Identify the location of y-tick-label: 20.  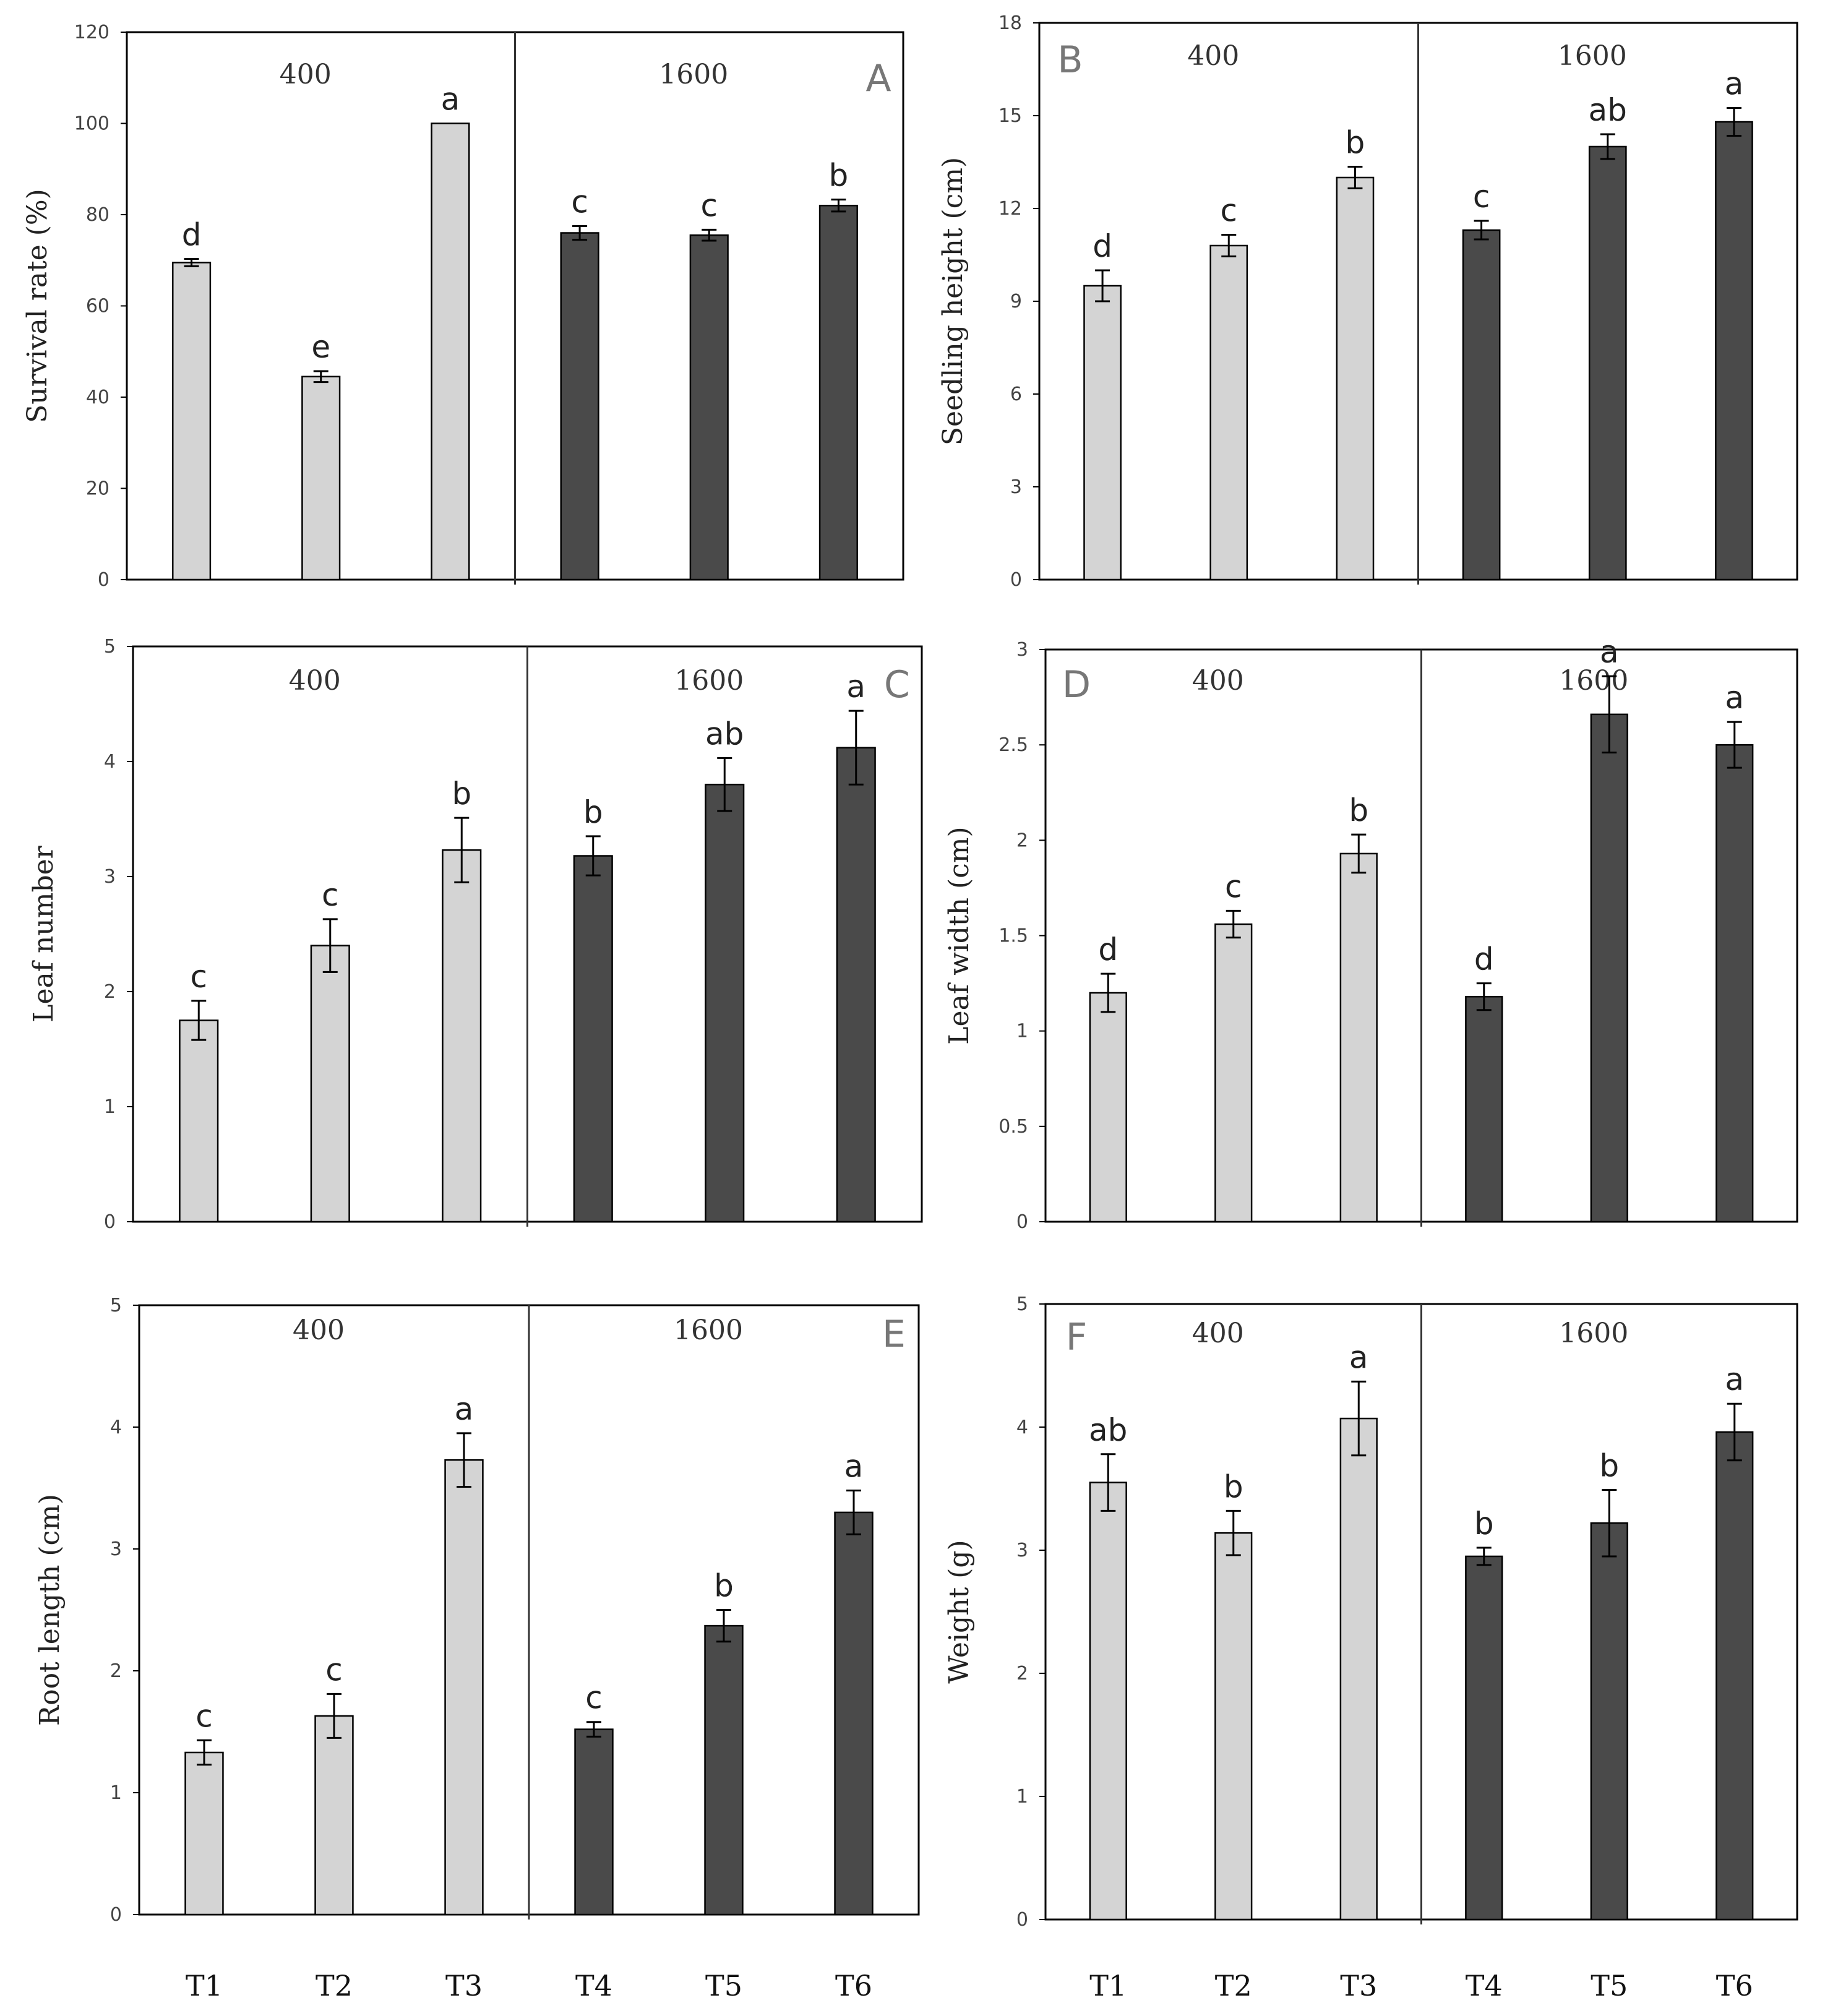
(98, 489).